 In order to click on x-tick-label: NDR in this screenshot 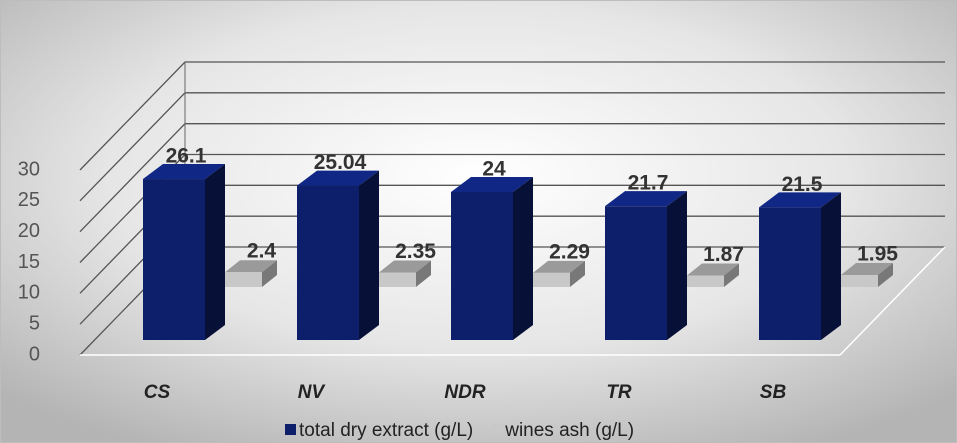, I will do `click(464, 392)`.